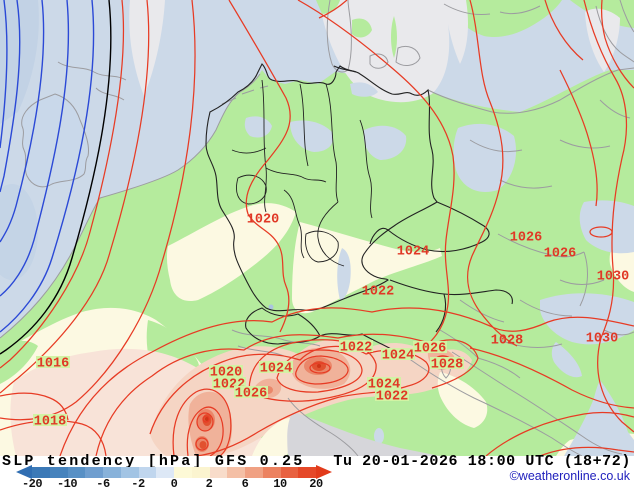  Describe the element at coordinates (324, 472) in the screenshot. I see `scale-right-arrow` at that location.